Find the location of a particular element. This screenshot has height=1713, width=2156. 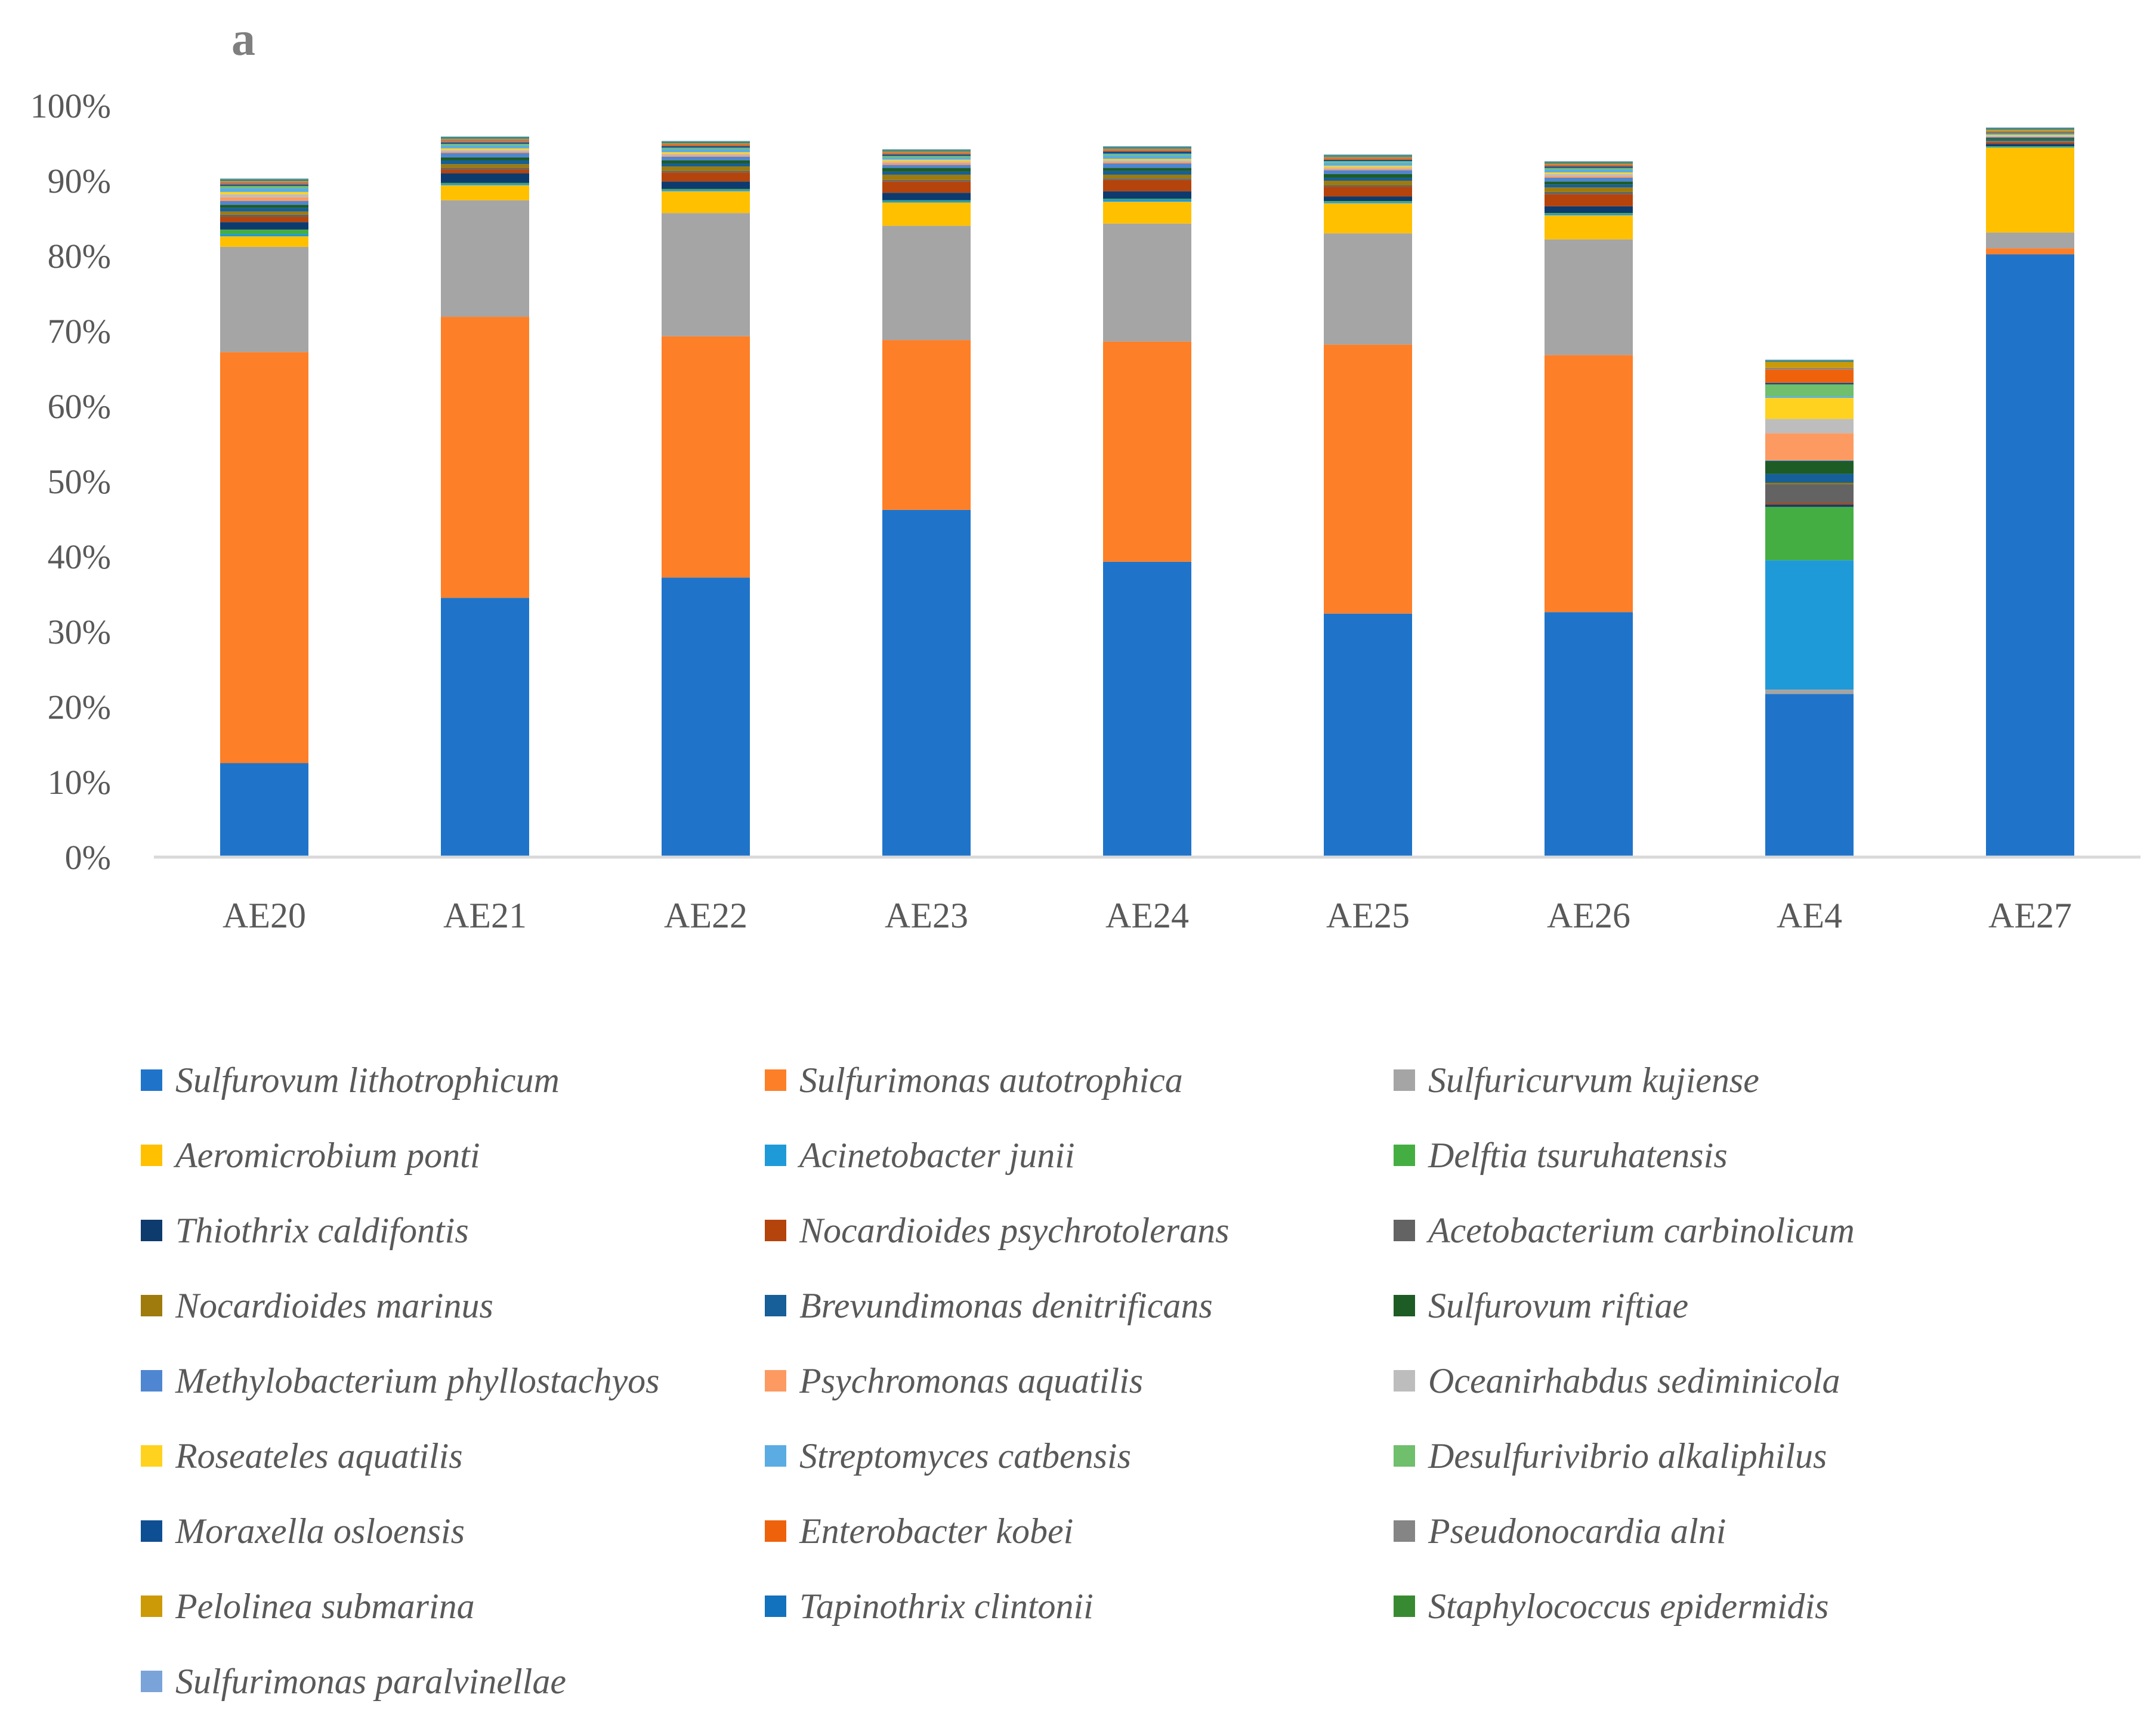

x-tick-label: AE26 is located at coordinates (1588, 915).